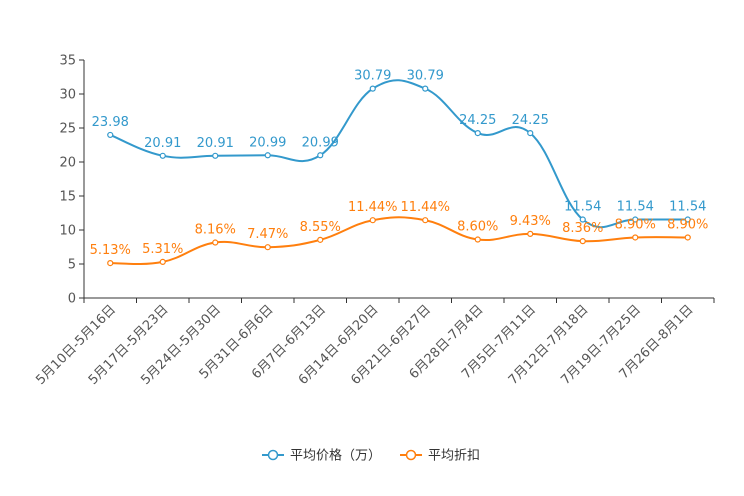 This screenshot has width=744, height=496. I want to click on legend-item-1: 平均价格（万）, so click(321, 456).